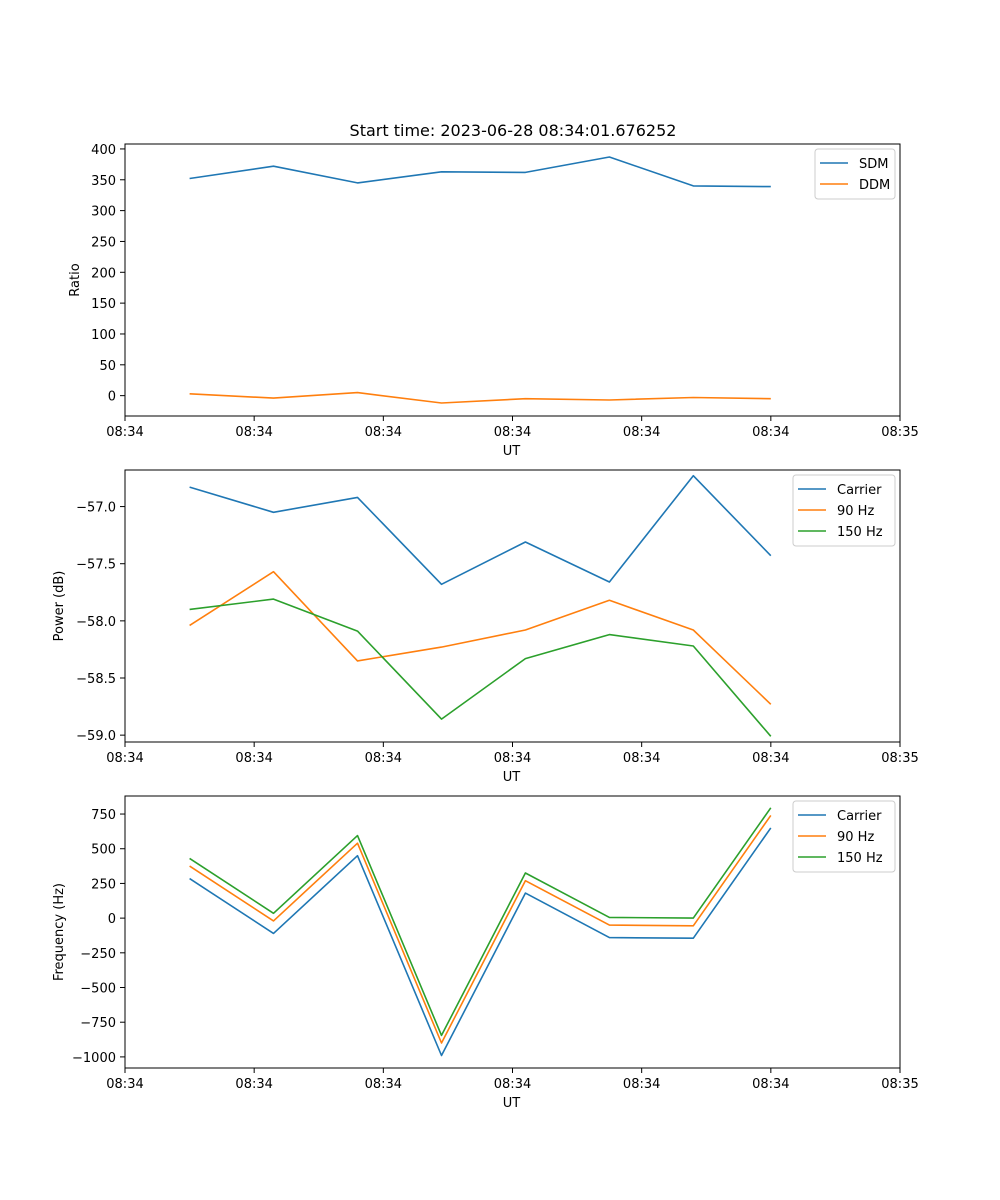  What do you see at coordinates (874, 185) in the screenshot?
I see `legend-label: DDM` at bounding box center [874, 185].